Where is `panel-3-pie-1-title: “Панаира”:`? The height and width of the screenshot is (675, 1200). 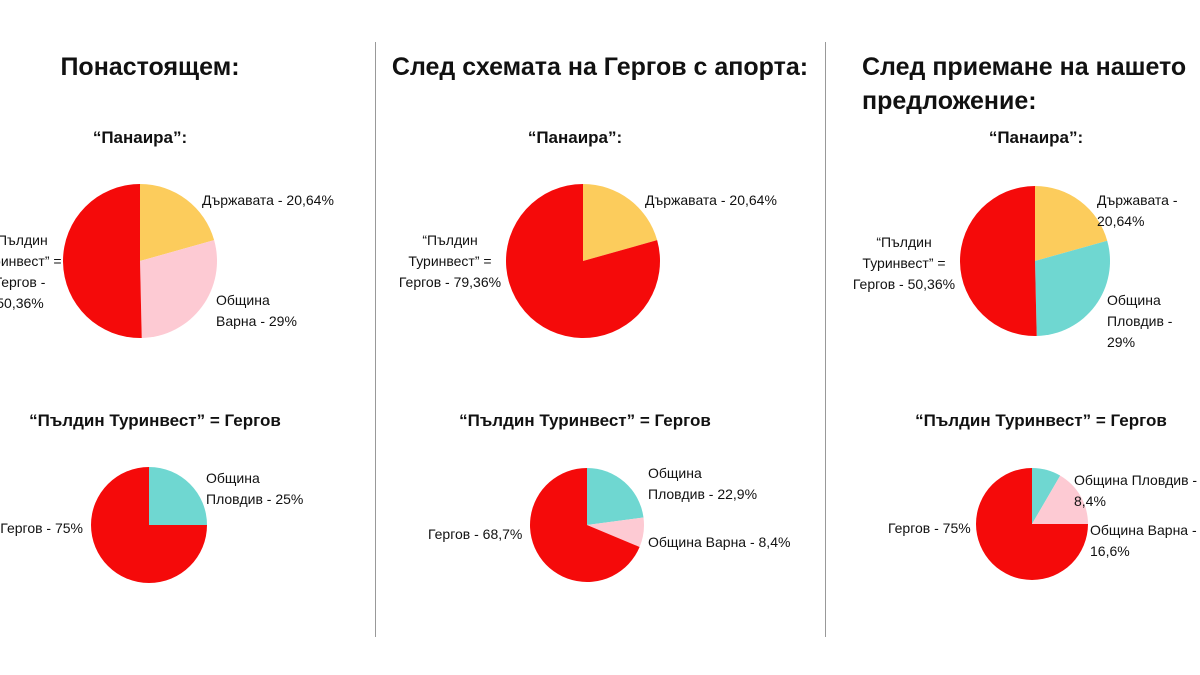
panel-3-pie-1-title: “Панаира”: is located at coordinates (1036, 137).